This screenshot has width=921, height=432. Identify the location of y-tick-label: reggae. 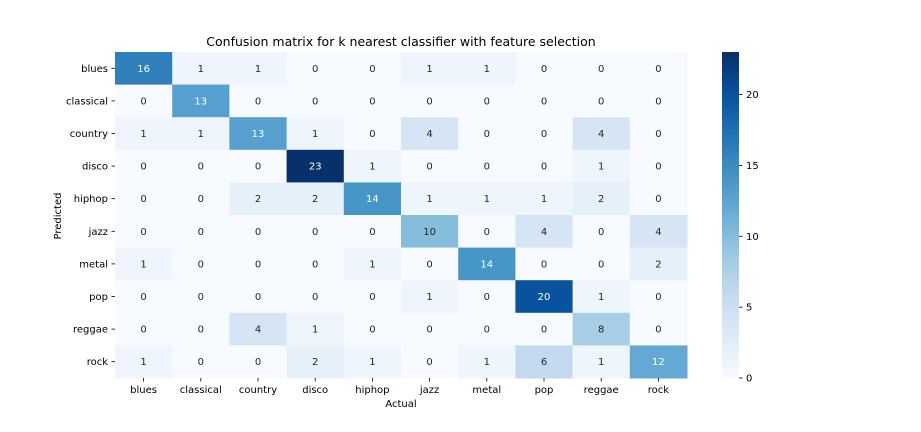
(90, 330).